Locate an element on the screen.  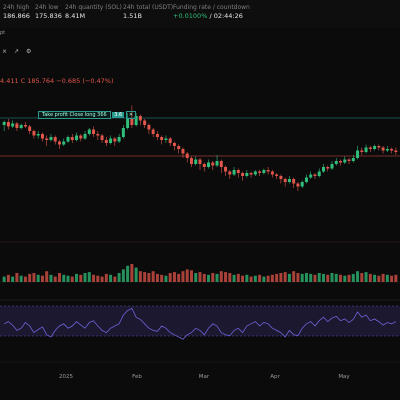
x-icon: ⨯ is located at coordinates (5, 51).